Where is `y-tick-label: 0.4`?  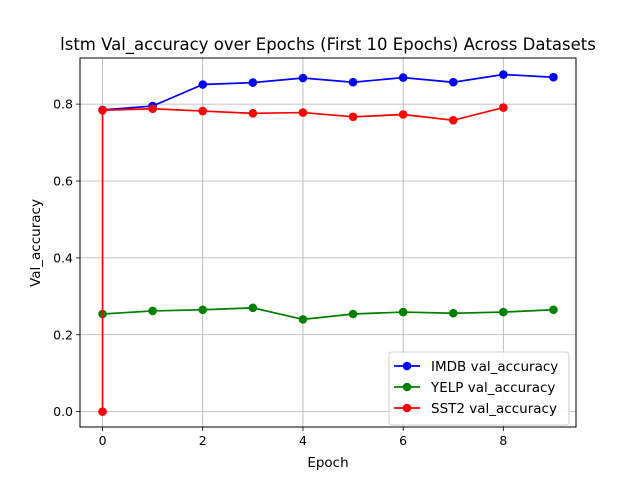 y-tick-label: 0.4 is located at coordinates (63, 257).